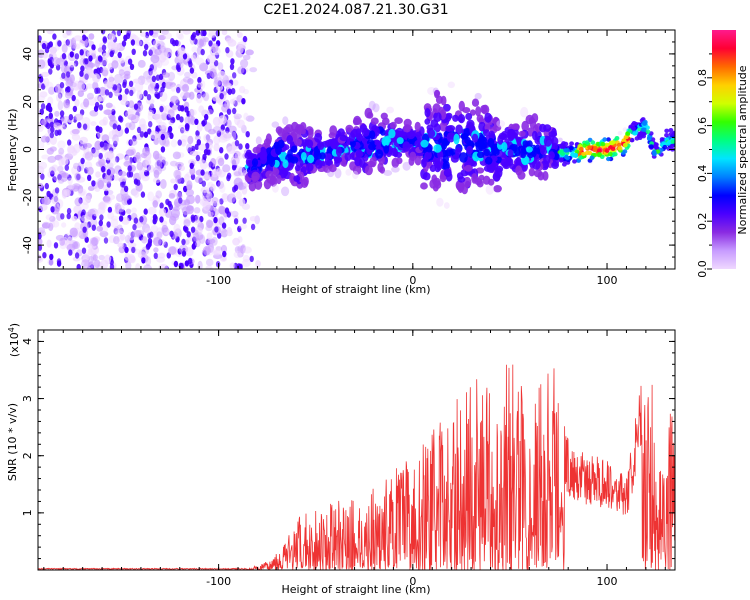 The image size is (750, 600). Describe the element at coordinates (742, 149) in the screenshot. I see `colorbar-label: Normalized spectral amplitude` at that location.